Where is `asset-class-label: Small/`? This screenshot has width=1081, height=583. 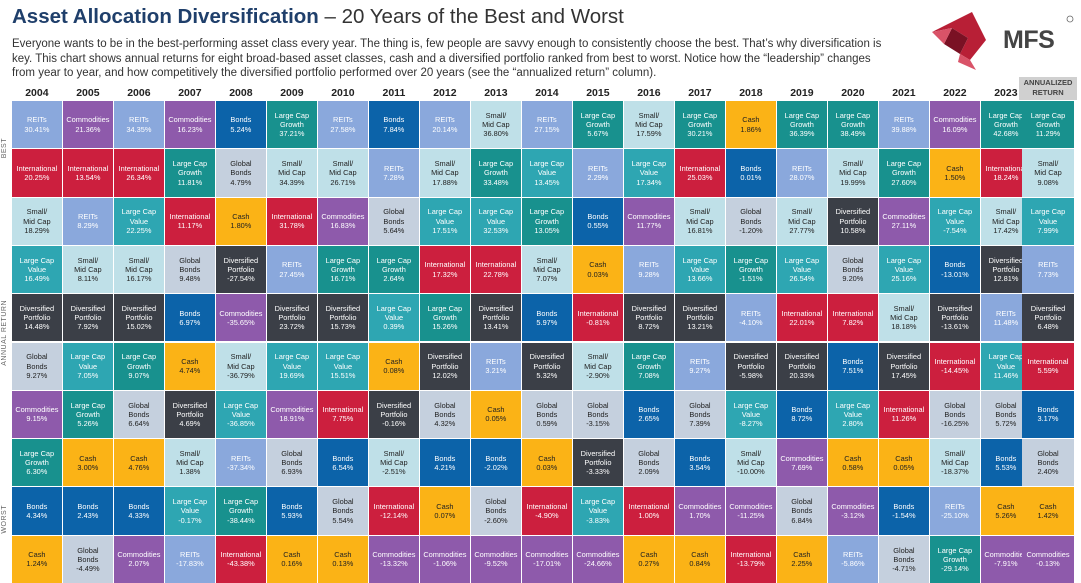 asset-class-label: Small/ is located at coordinates (445, 164).